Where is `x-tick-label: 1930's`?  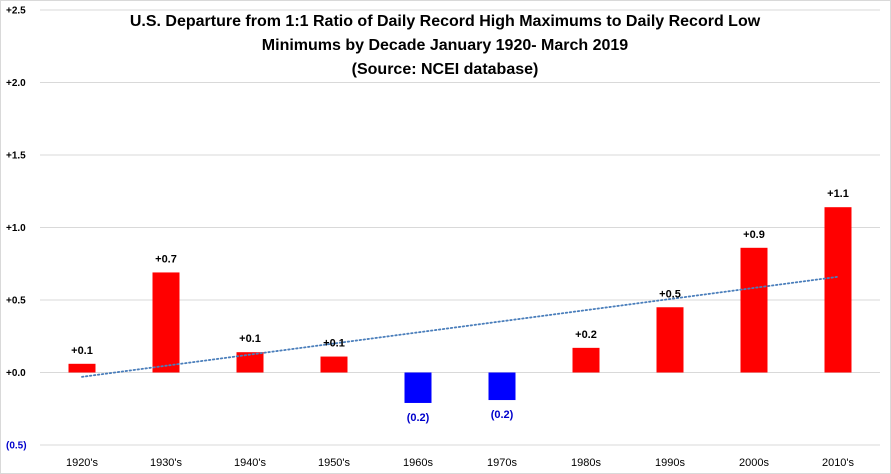
x-tick-label: 1930's is located at coordinates (166, 463).